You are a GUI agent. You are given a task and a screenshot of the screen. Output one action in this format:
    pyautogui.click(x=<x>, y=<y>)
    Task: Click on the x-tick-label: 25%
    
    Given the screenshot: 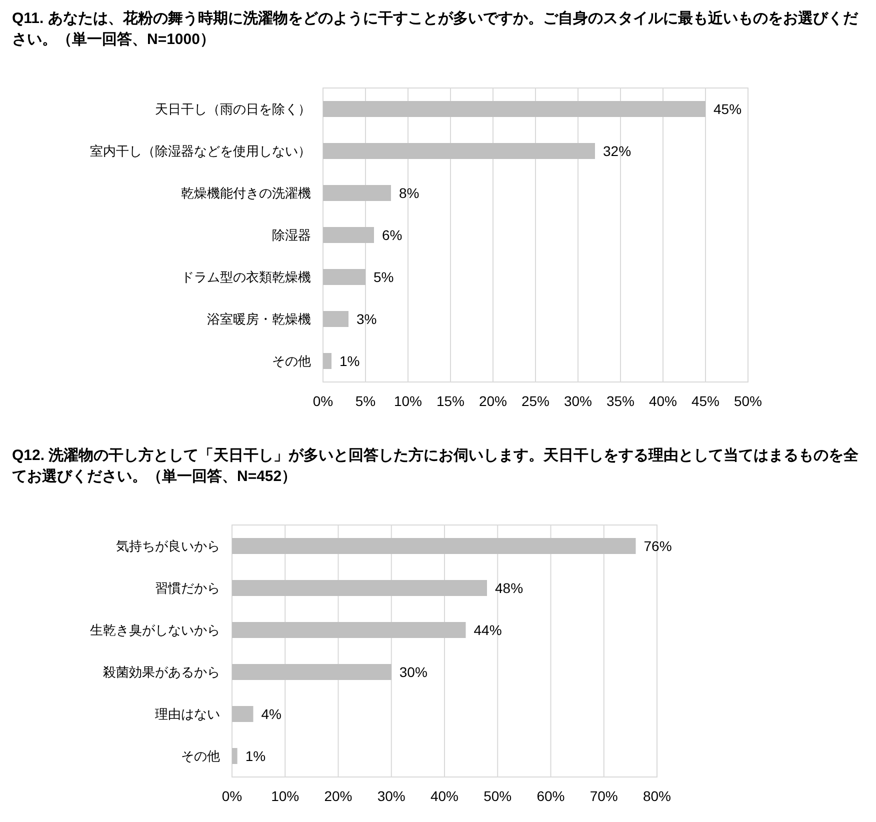 What is the action you would take?
    pyautogui.click(x=535, y=401)
    